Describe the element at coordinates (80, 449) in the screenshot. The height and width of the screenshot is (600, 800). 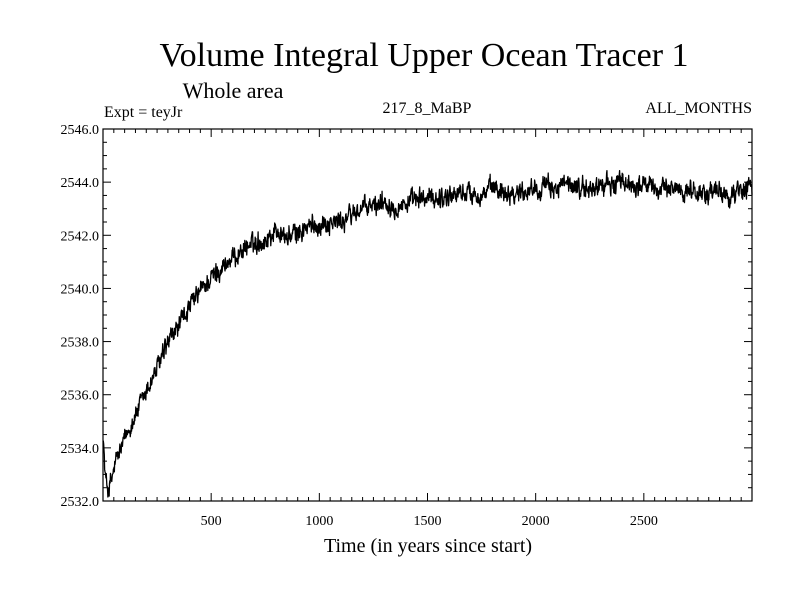
I see `y-tick-label: 2534.0` at that location.